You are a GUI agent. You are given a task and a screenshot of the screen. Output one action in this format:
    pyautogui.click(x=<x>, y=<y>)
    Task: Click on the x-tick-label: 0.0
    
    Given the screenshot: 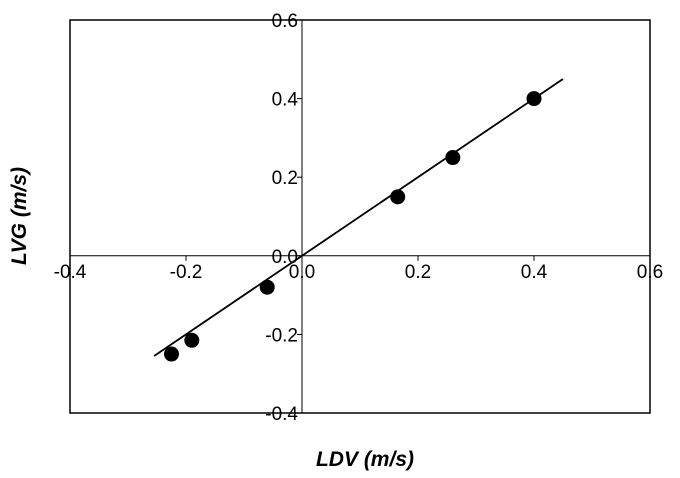 What is the action you would take?
    pyautogui.click(x=302, y=272)
    